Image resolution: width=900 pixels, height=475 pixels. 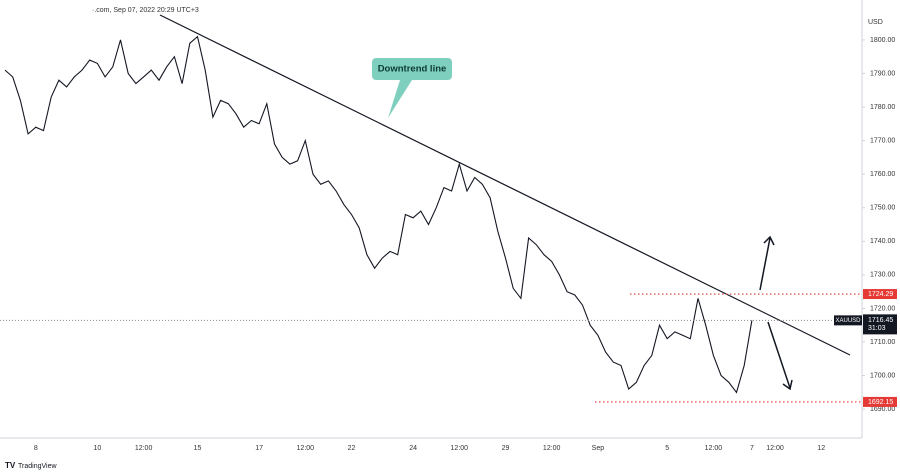 I want to click on x-tick-label: 24, so click(x=413, y=448).